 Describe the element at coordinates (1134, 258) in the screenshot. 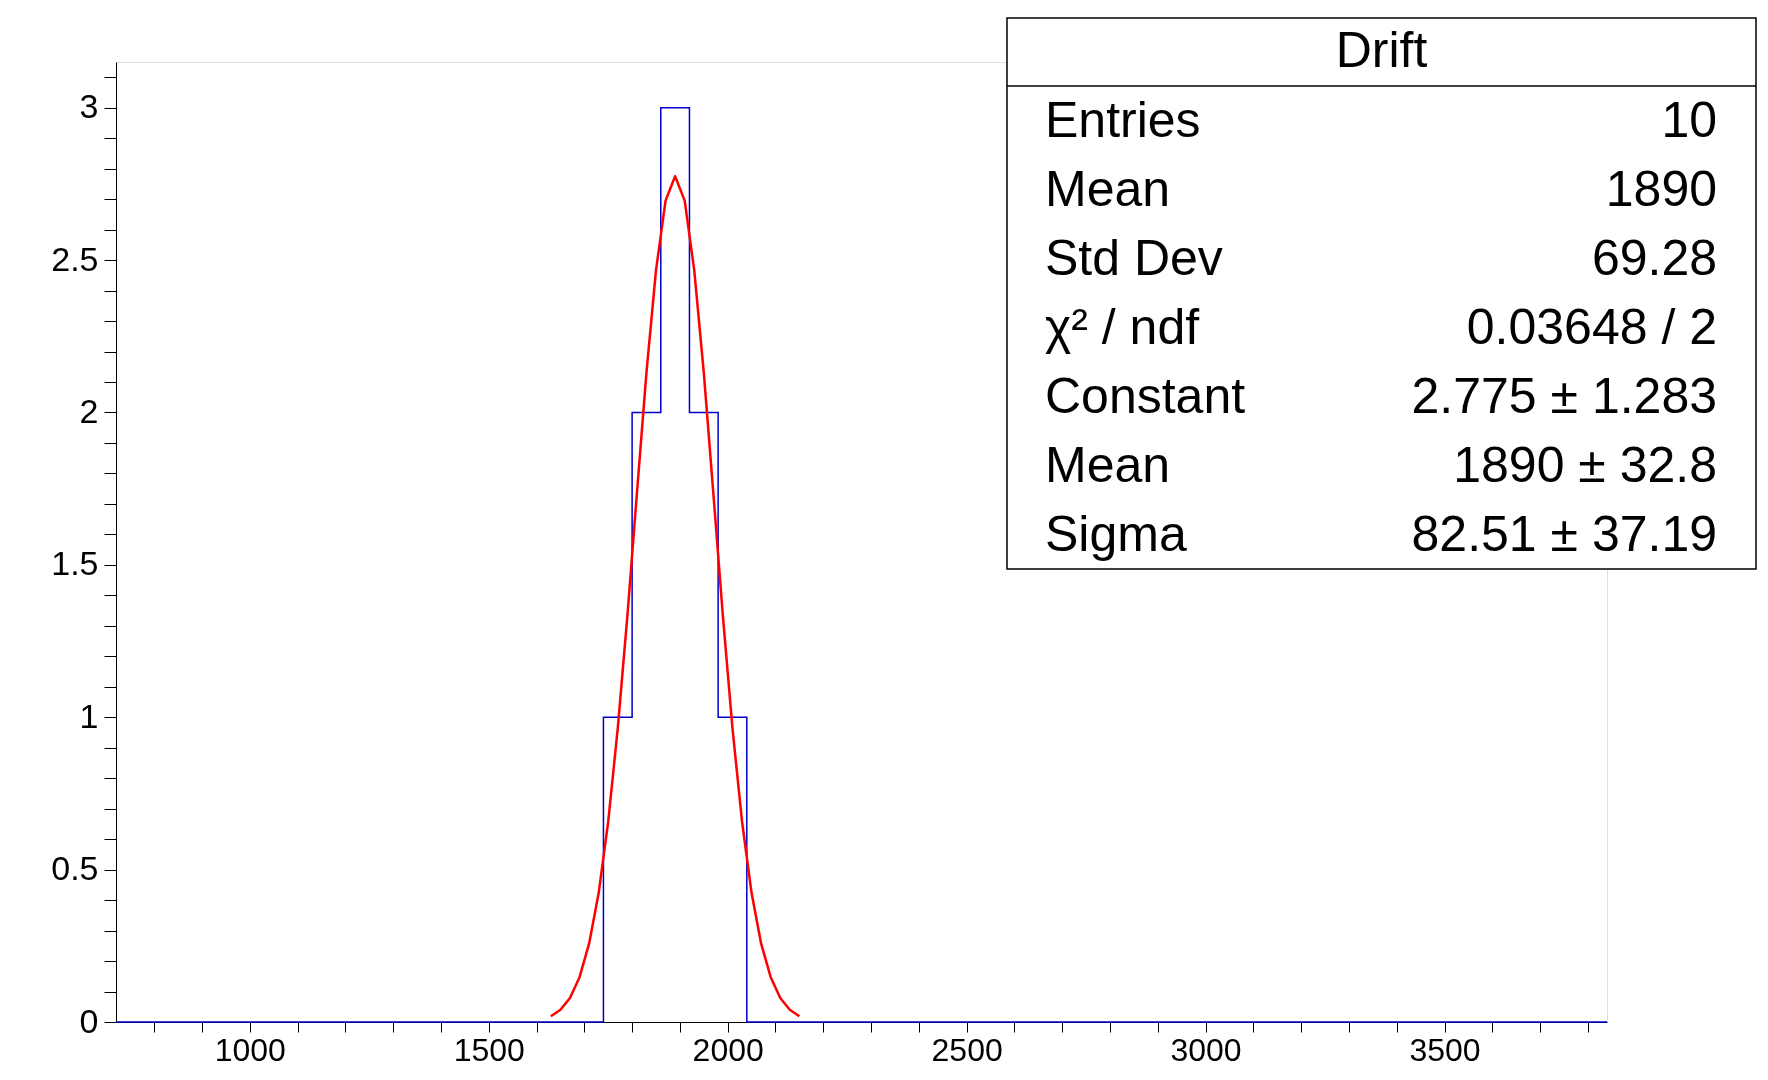

I see `annotation: Std Dev` at that location.